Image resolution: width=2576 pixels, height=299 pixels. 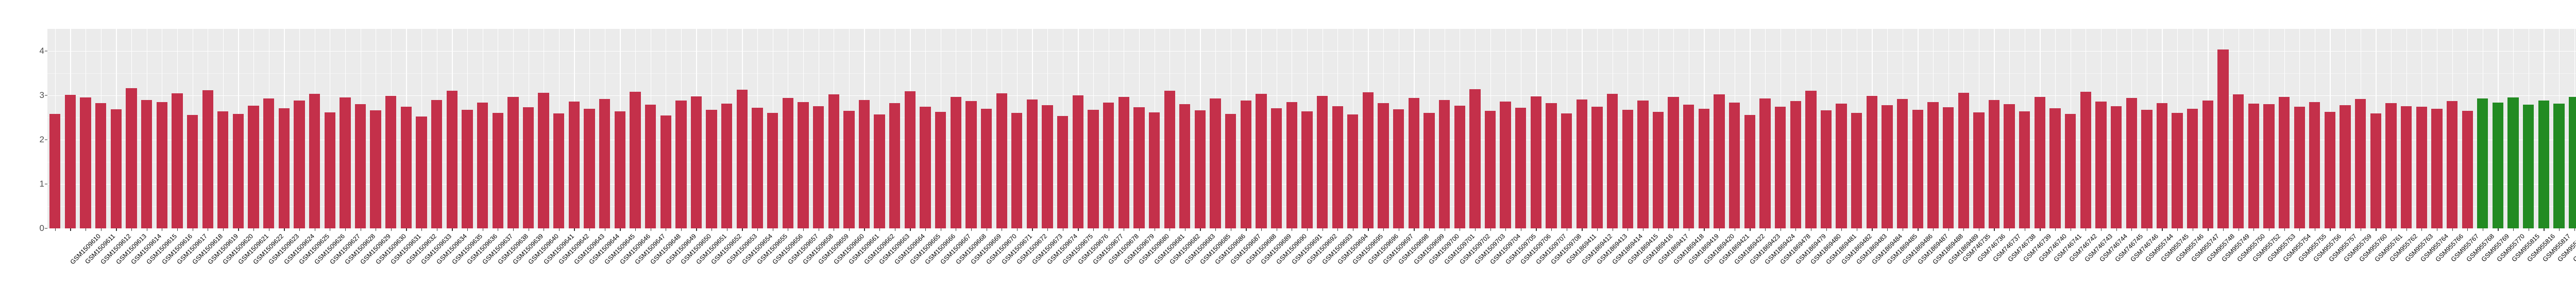 I want to click on gridline-minor, so click(x=1311, y=73).